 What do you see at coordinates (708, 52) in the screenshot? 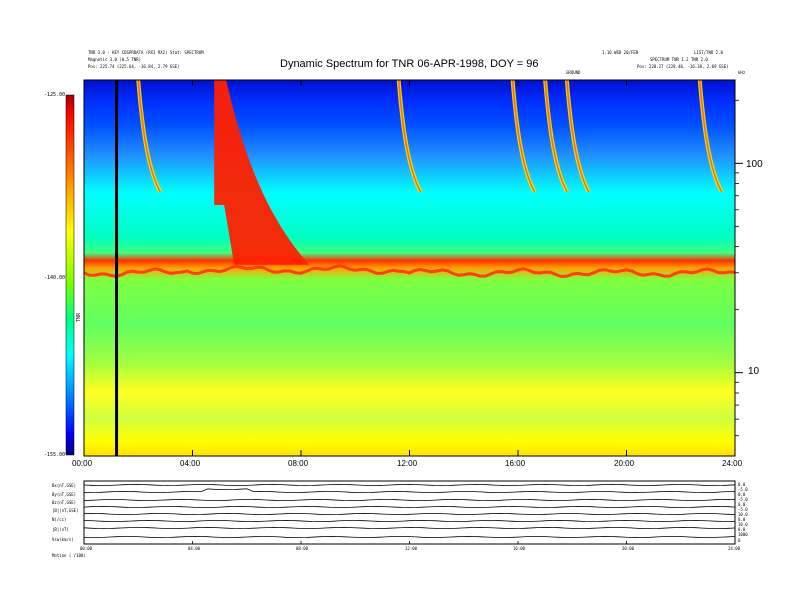
I see `header-right-line2: LIST/TNR 2.0` at bounding box center [708, 52].